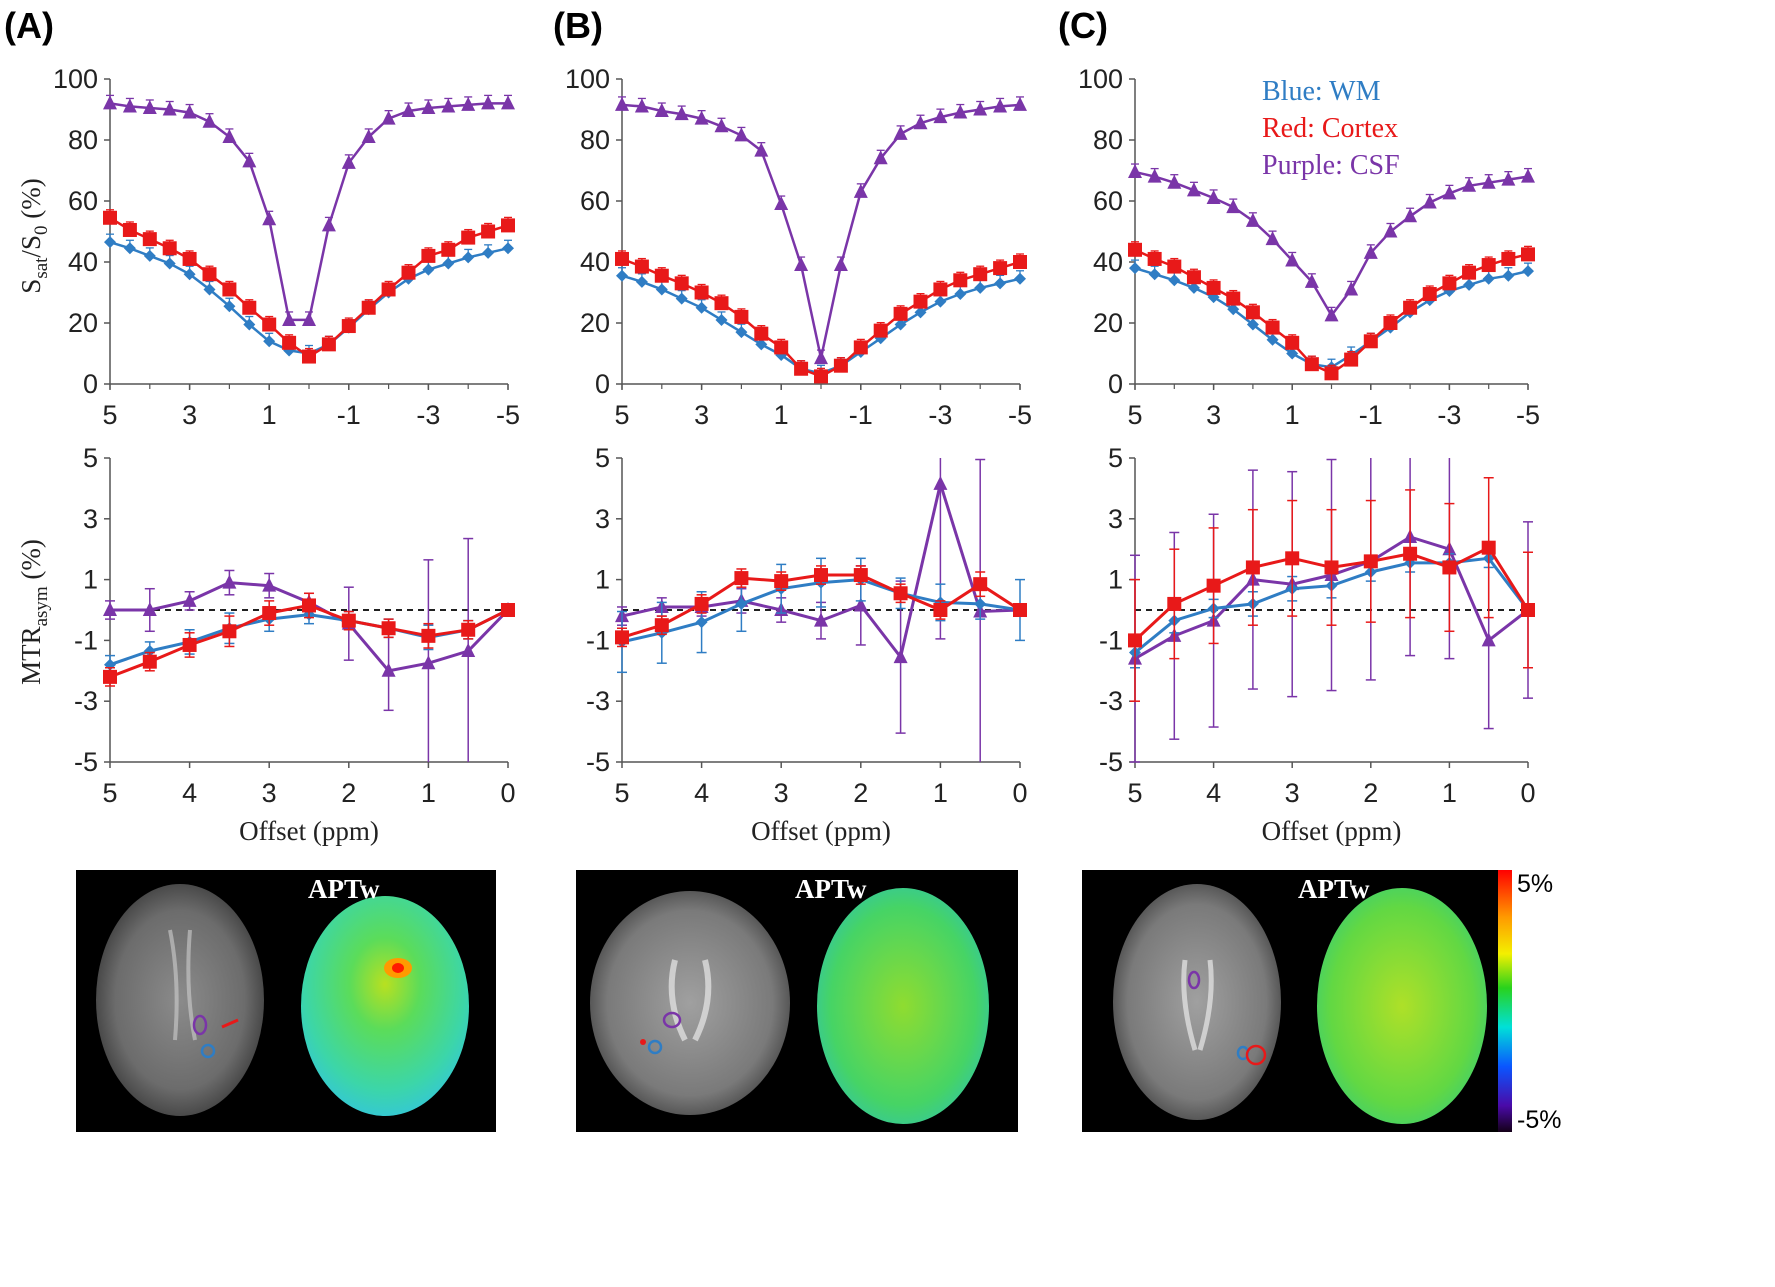 This screenshot has width=1775, height=1287. Describe the element at coordinates (109, 415) in the screenshot. I see `x-tick-label: 5` at that location.